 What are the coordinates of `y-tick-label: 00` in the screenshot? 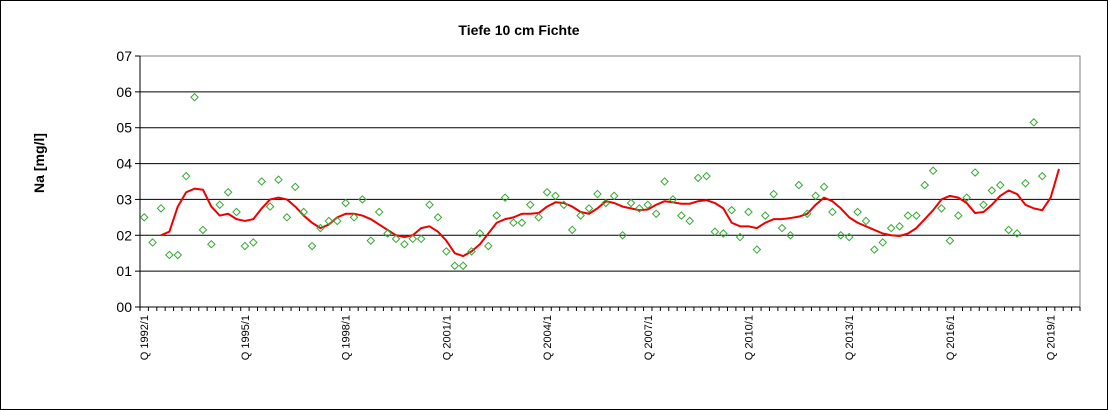 It's located at (124, 307).